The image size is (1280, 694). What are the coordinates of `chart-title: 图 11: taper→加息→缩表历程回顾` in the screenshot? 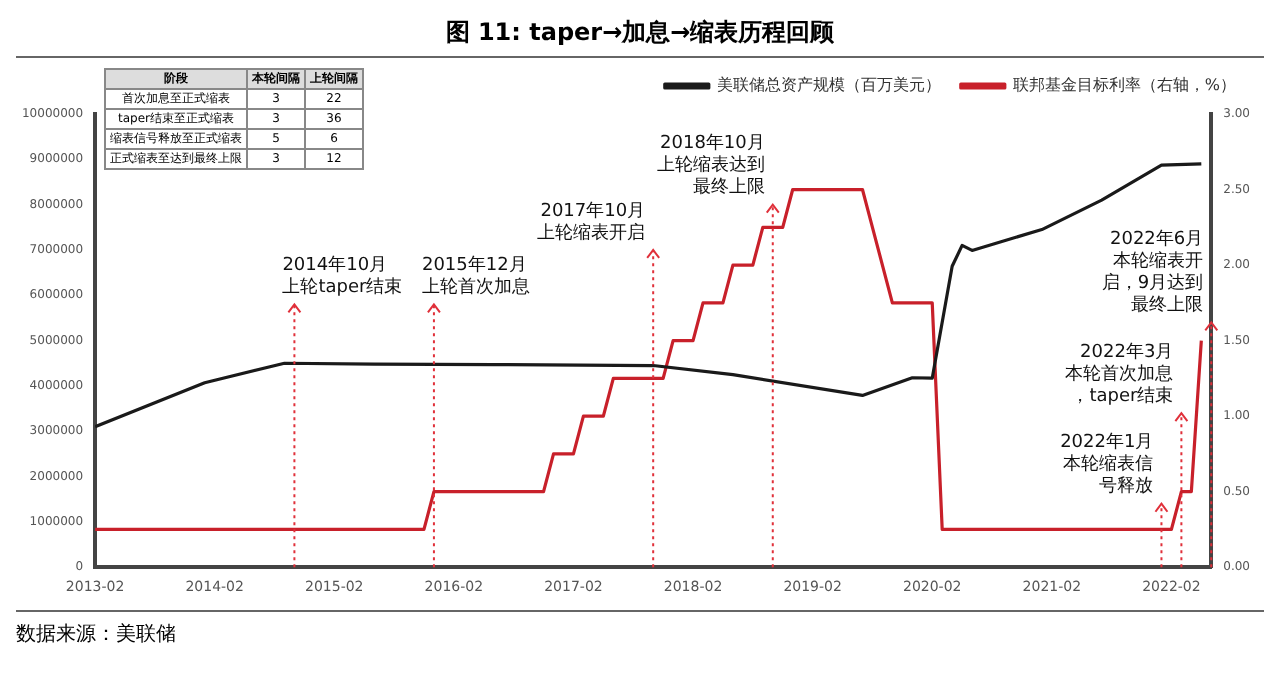 It's located at (640, 37).